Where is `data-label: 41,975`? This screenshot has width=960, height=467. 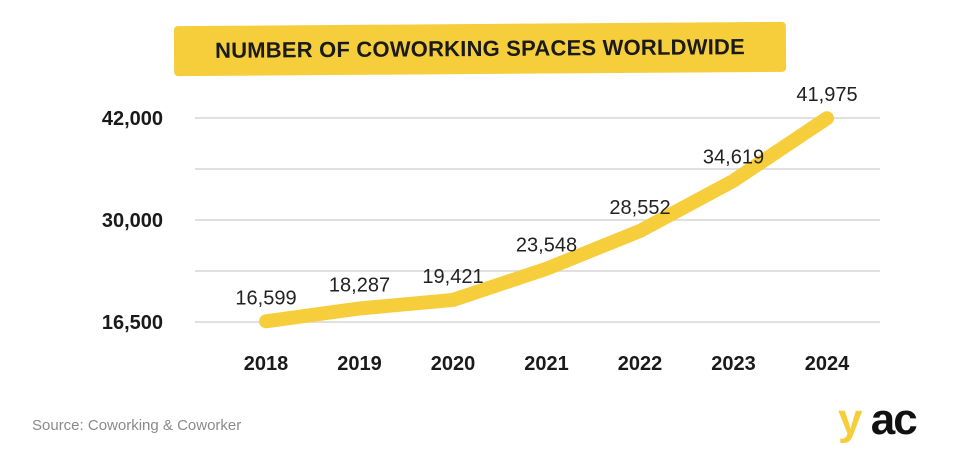
data-label: 41,975 is located at coordinates (826, 95).